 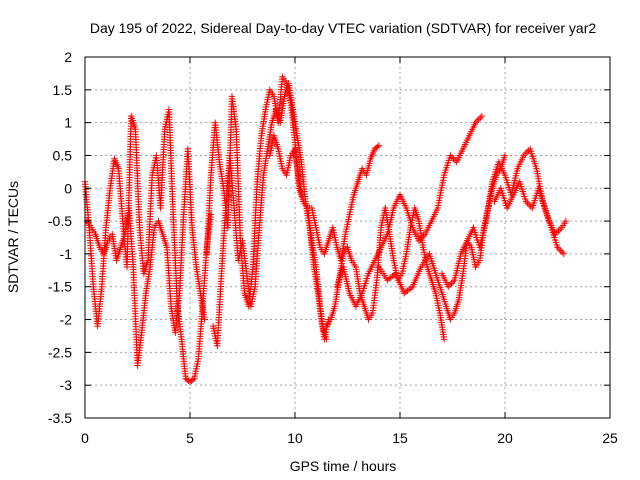 I want to click on x-tick-label: 25, so click(x=610, y=438).